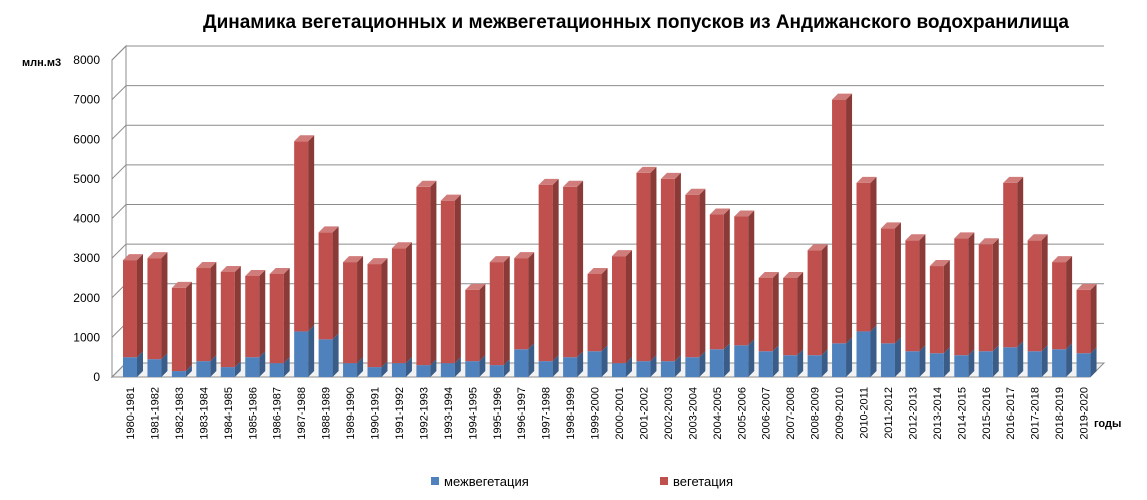 The width and height of the screenshot is (1147, 500). I want to click on x-tick-label: 1989-1990, so click(351, 413).